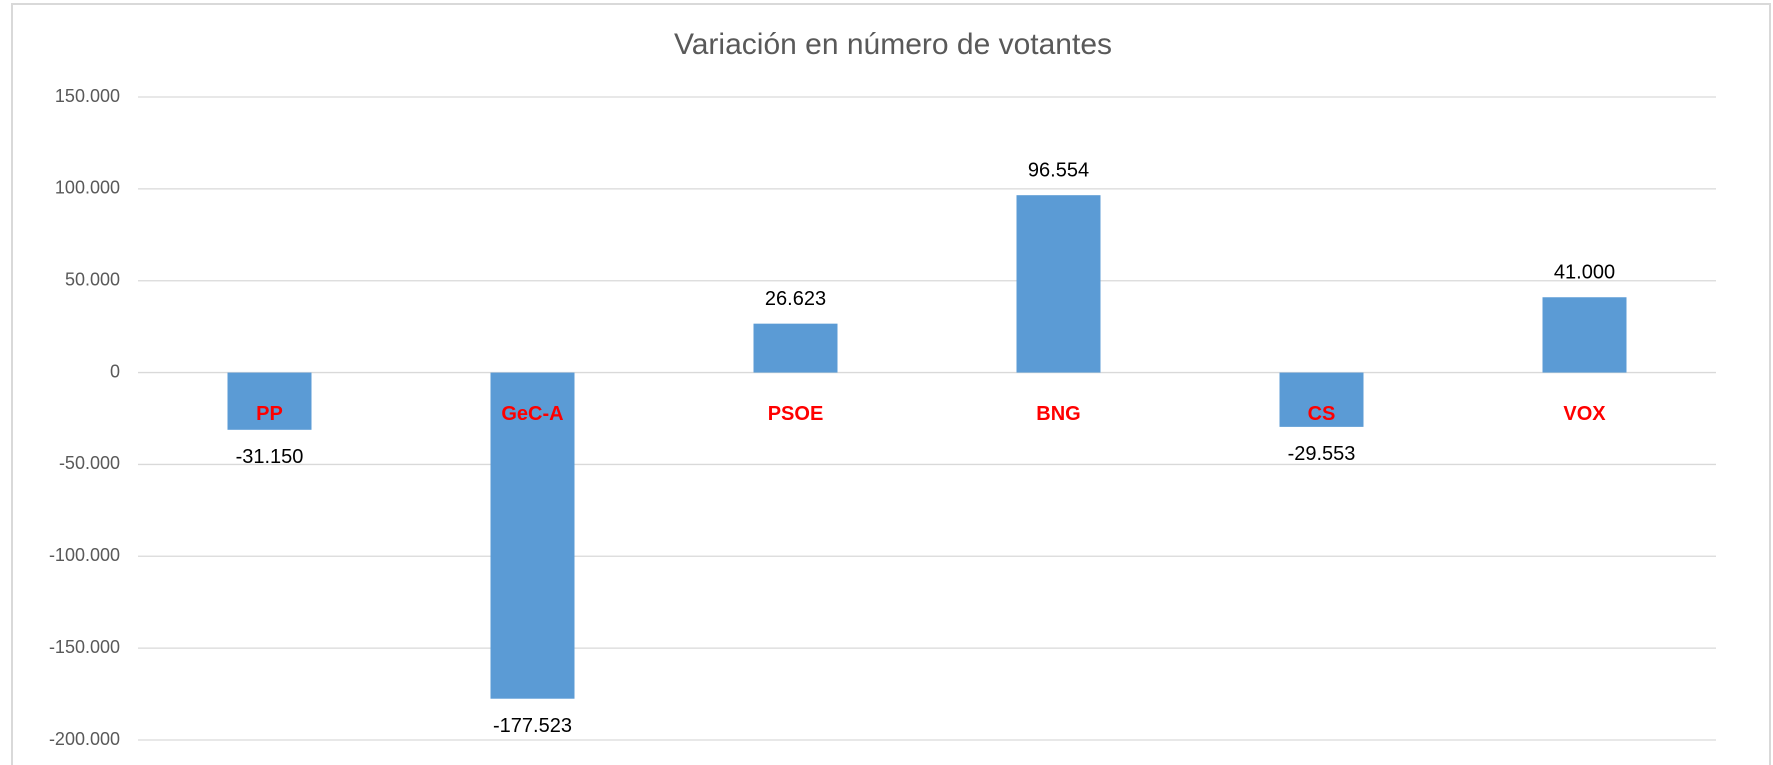 This screenshot has width=1773, height=765. Describe the element at coordinates (269, 414) in the screenshot. I see `category-label: PP` at that location.